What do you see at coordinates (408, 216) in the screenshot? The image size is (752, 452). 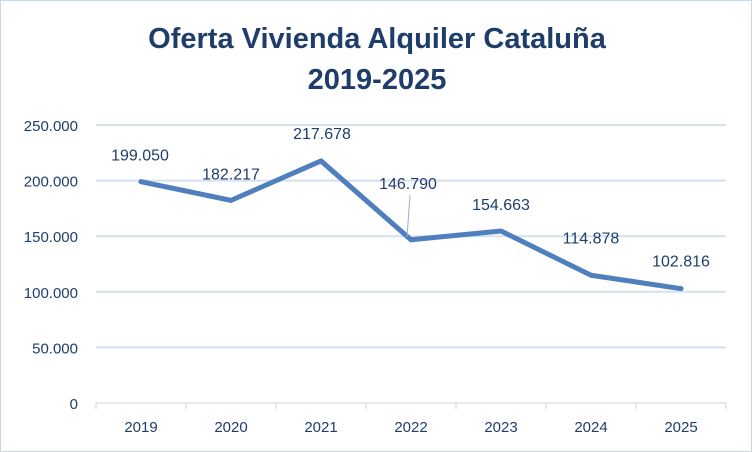 I see `leader-line` at bounding box center [408, 216].